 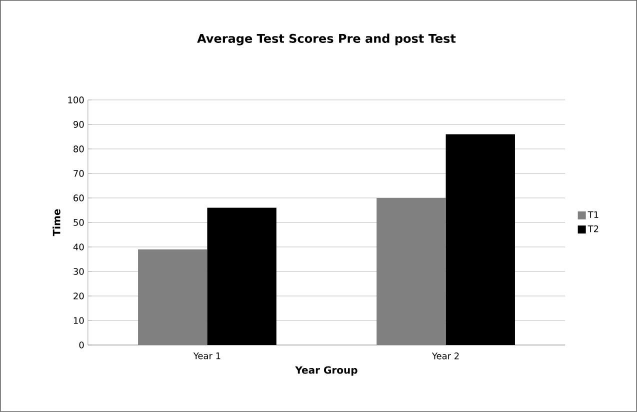 I want to click on y-tick-label: 100, so click(x=76, y=100).